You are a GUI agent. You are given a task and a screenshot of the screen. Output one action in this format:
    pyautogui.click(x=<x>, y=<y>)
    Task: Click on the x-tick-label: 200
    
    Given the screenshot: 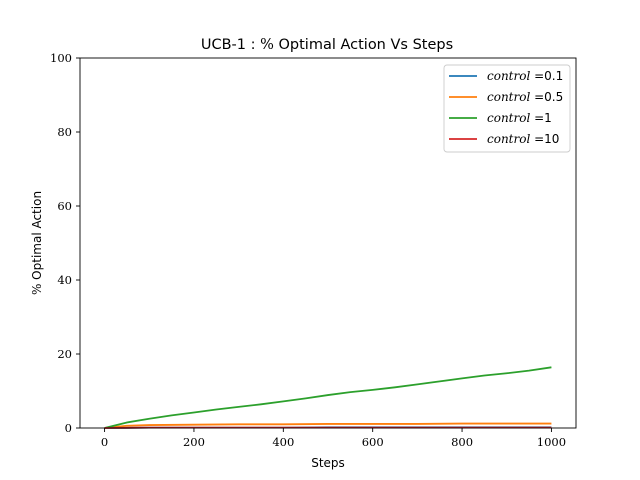 What is the action you would take?
    pyautogui.click(x=194, y=442)
    